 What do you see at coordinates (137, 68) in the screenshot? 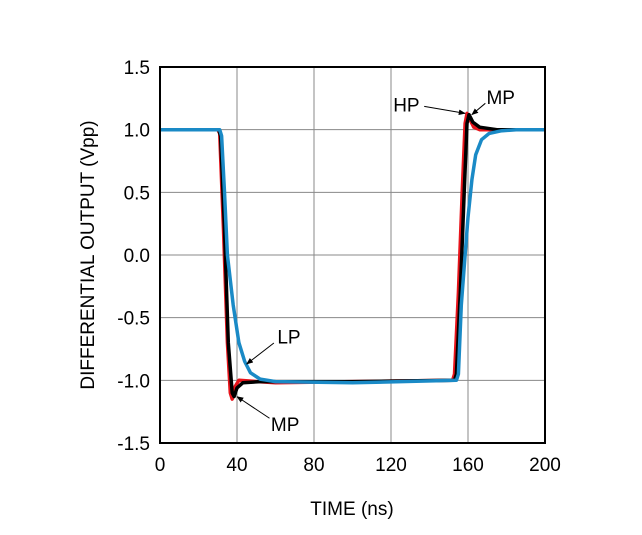
I see `y-tick-label: 1.5` at bounding box center [137, 68].